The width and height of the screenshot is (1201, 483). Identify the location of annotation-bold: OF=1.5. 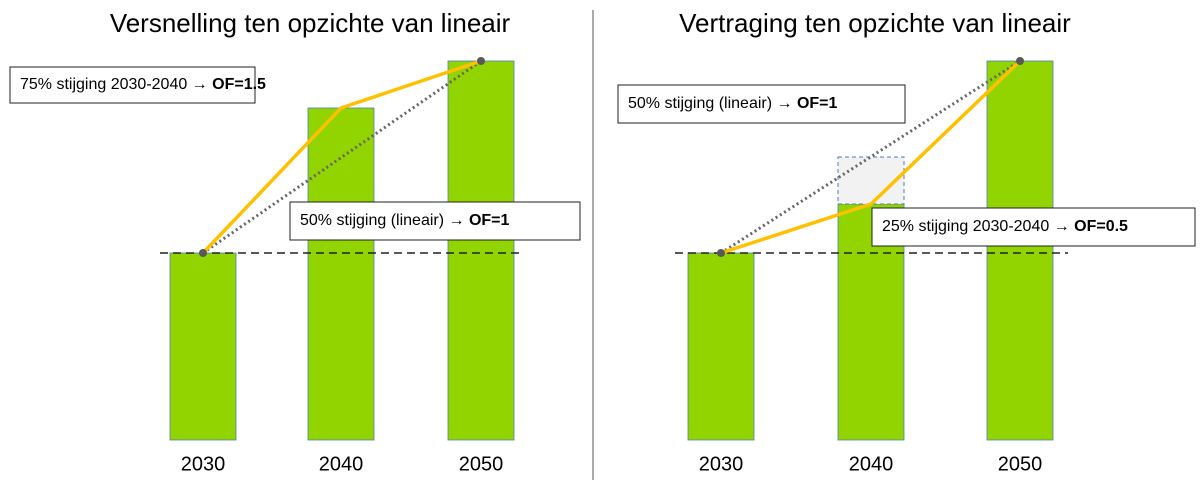
(239, 84).